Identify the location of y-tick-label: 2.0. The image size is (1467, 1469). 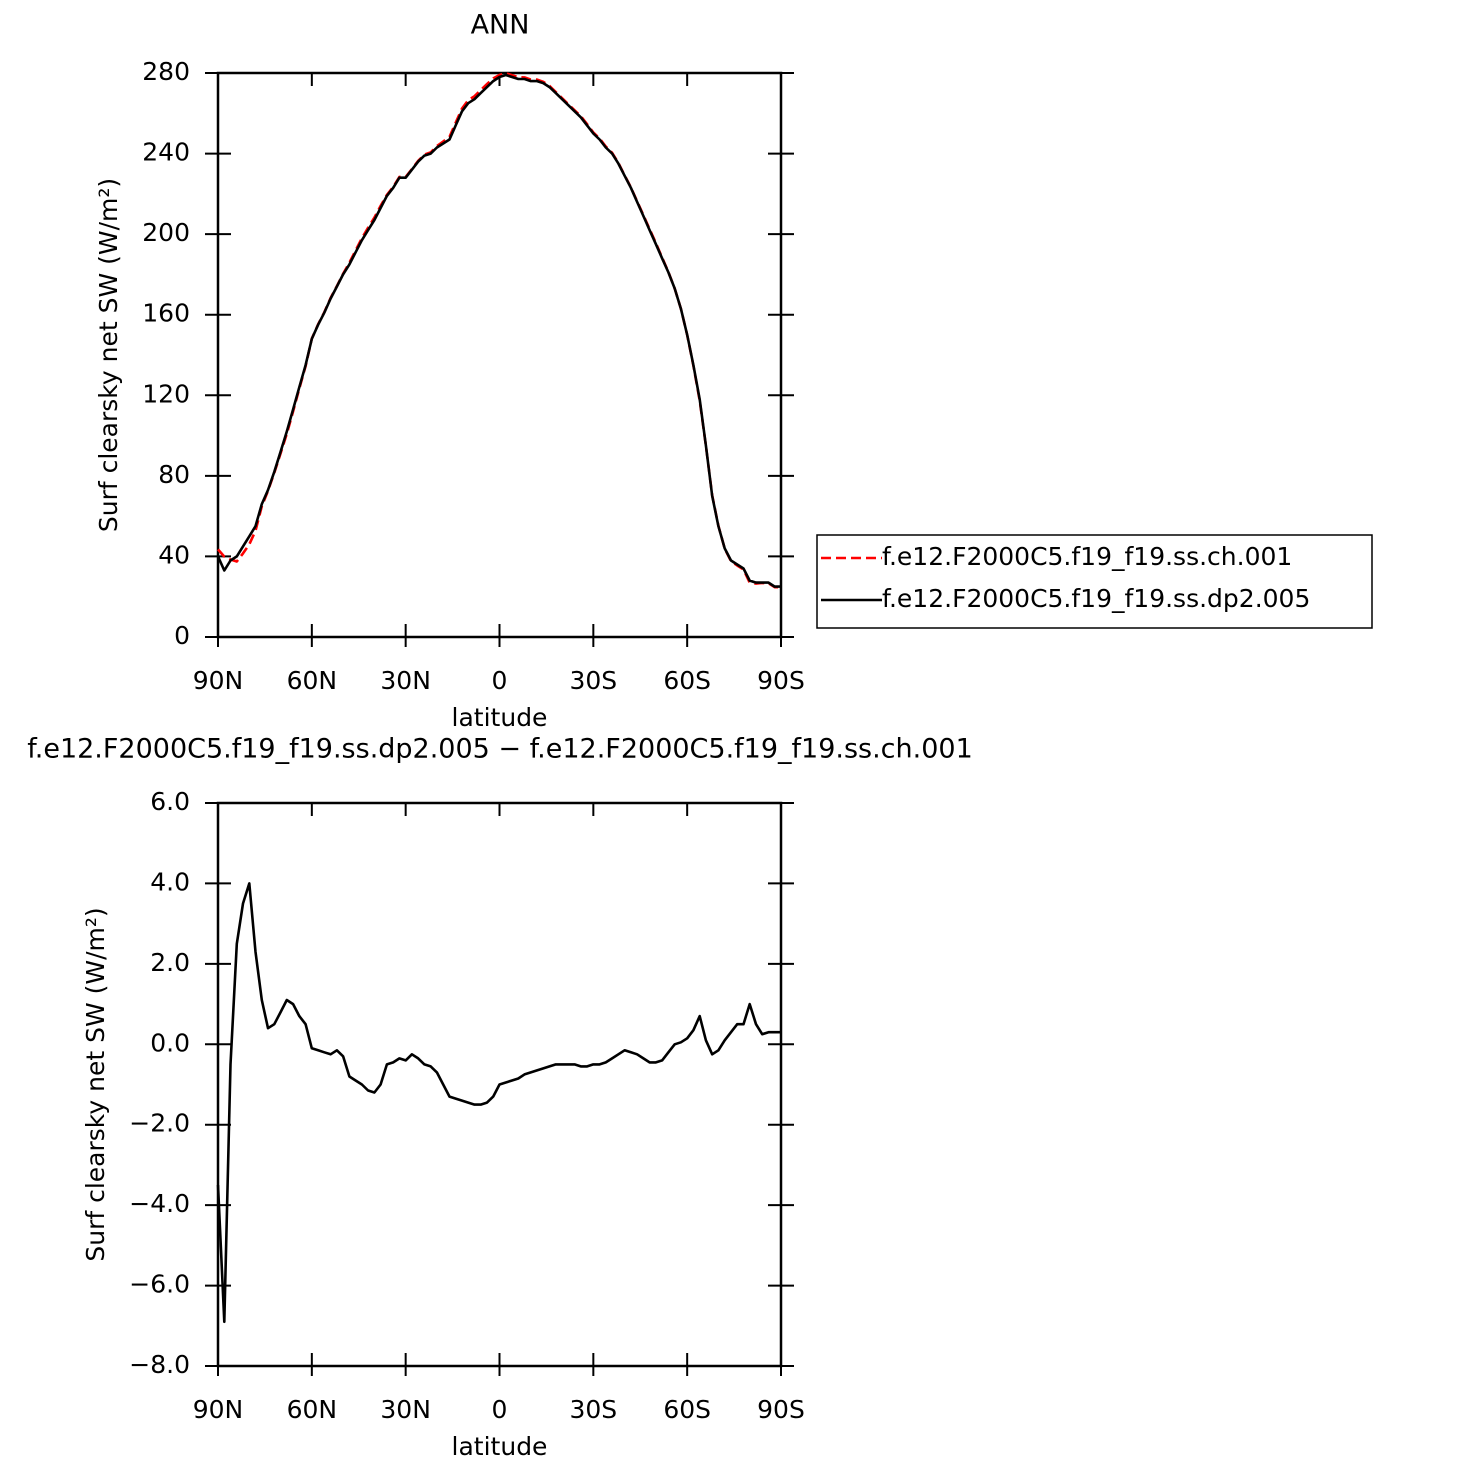
(170, 962).